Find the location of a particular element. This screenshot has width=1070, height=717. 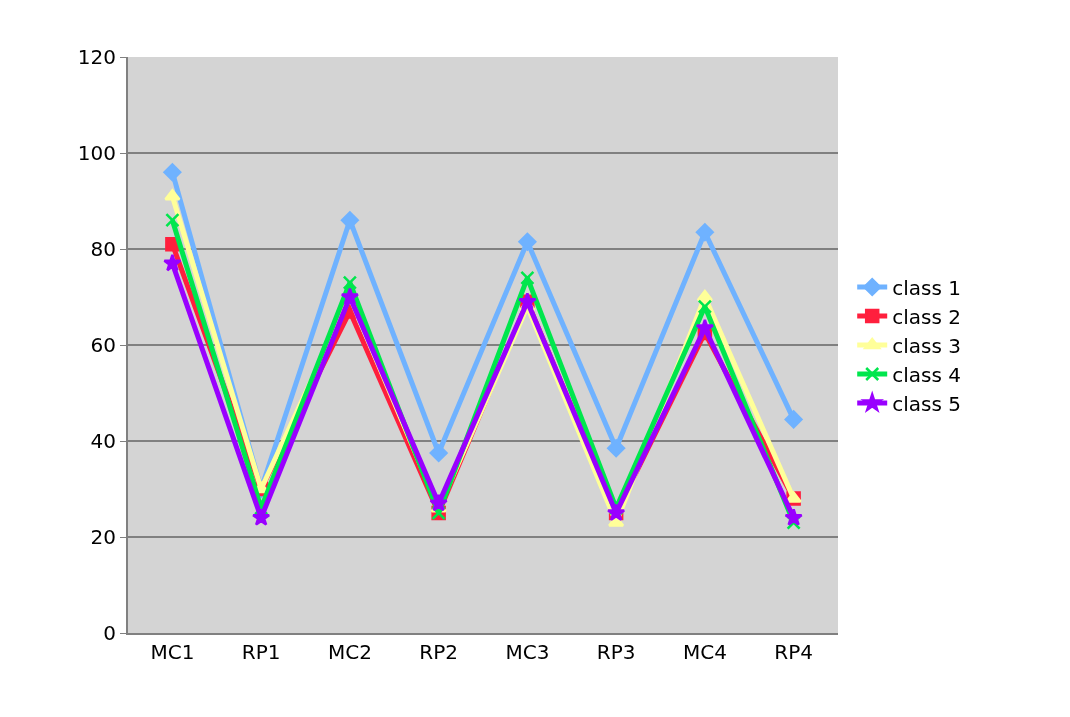

x-tick-label: RP2 is located at coordinates (438, 652).